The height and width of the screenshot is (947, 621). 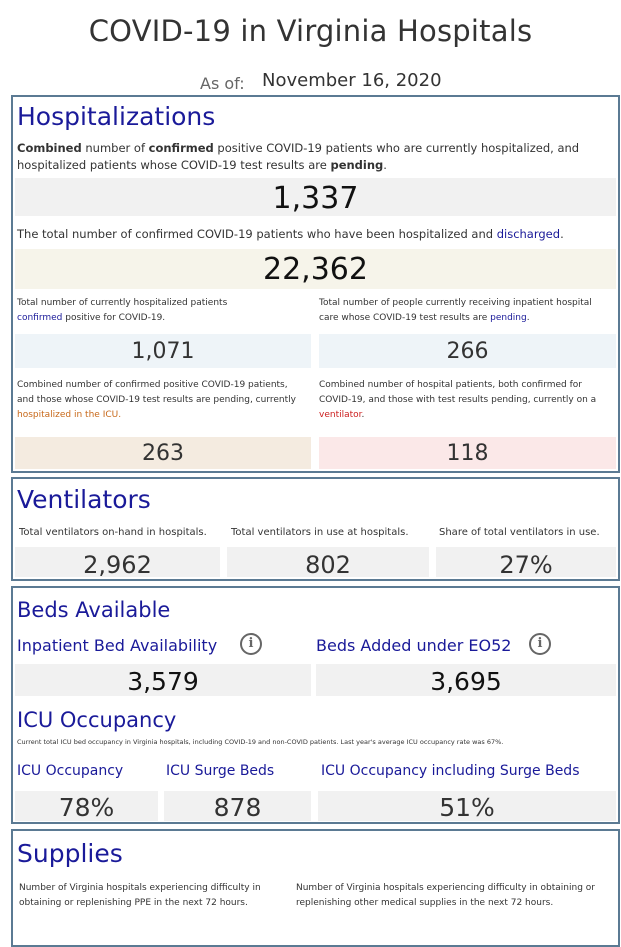 What do you see at coordinates (163, 453) in the screenshot?
I see `icu-hospitalized-value: 263` at bounding box center [163, 453].